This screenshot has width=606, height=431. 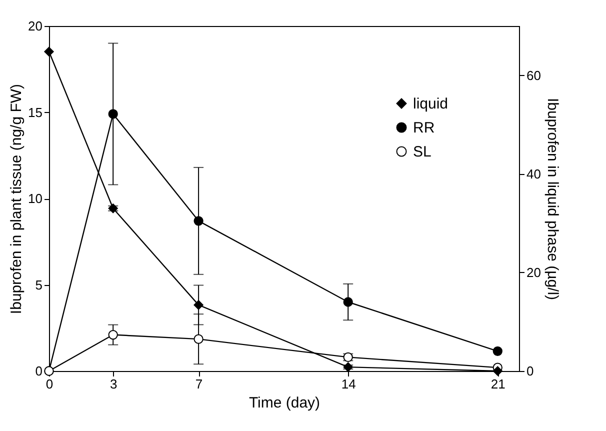 What do you see at coordinates (38, 284) in the screenshot?
I see `y-tick-label: 5` at bounding box center [38, 284].